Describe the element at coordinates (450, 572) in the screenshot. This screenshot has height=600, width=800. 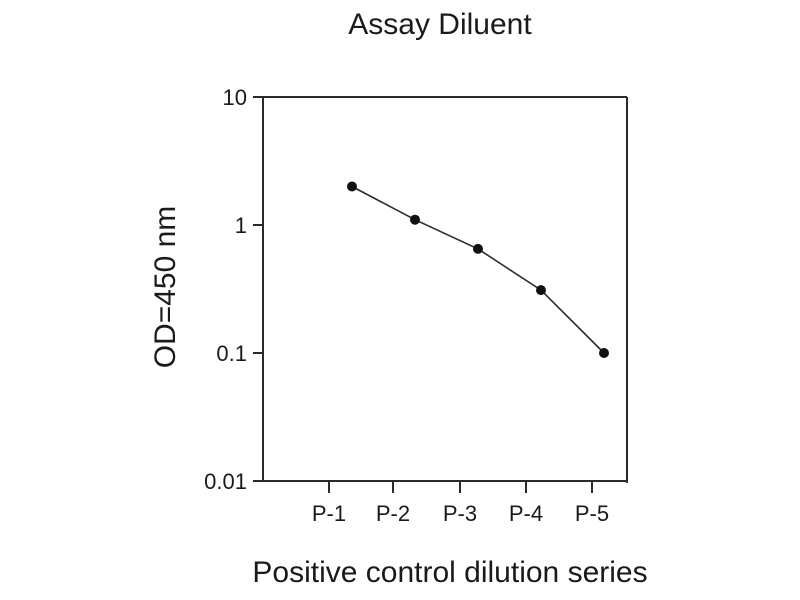
I see `x-axis-label: Positive control dilution series` at that location.